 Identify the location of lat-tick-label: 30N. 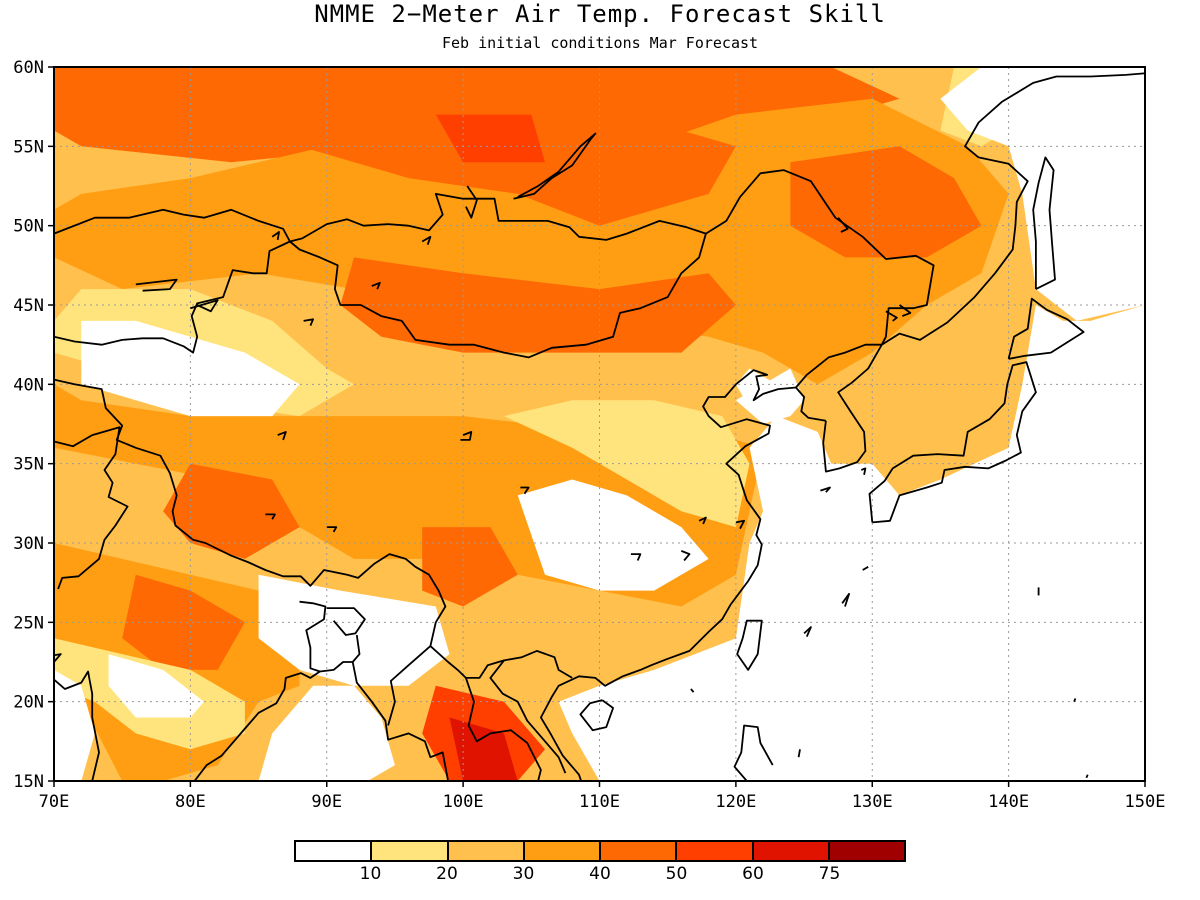
(28, 544).